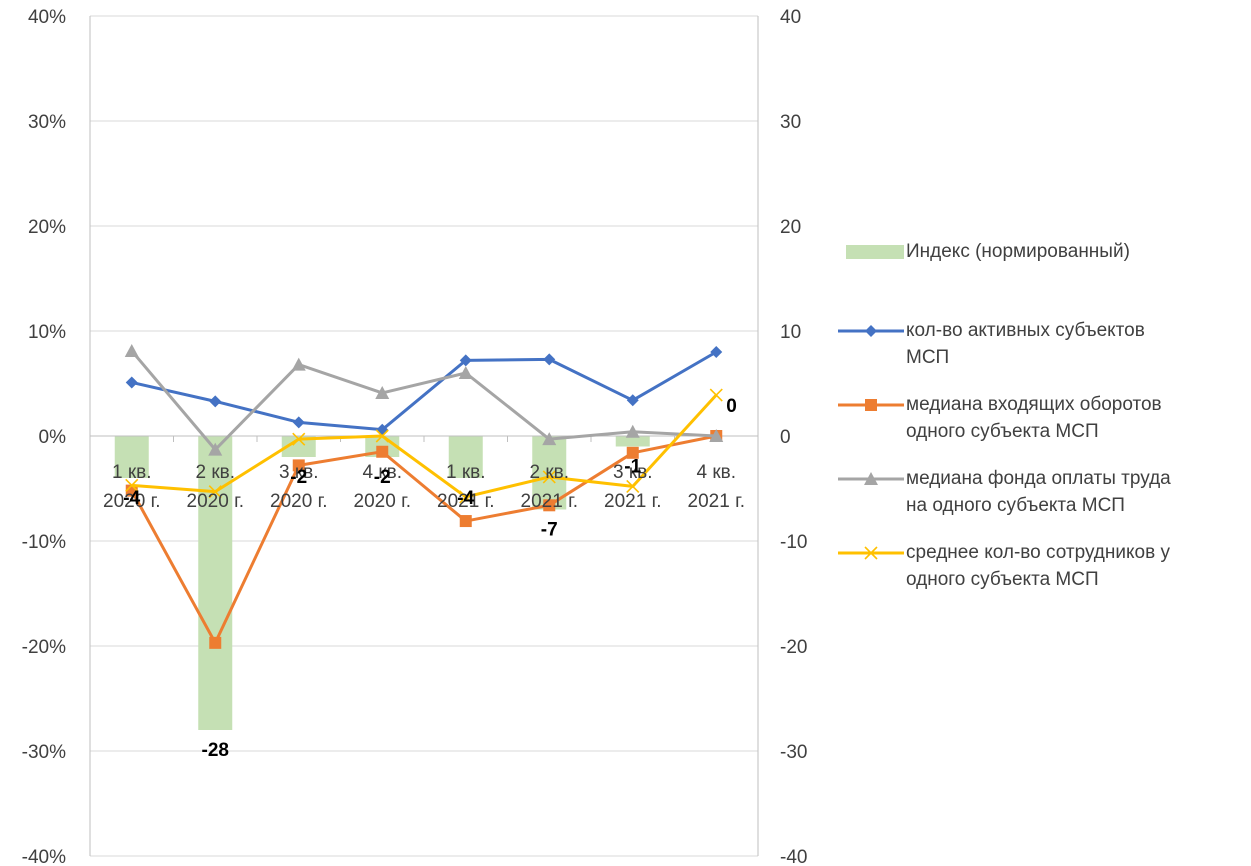 This screenshot has width=1251, height=866. What do you see at coordinates (793, 542) in the screenshot?
I see `right-axis-tick-label: -10` at bounding box center [793, 542].